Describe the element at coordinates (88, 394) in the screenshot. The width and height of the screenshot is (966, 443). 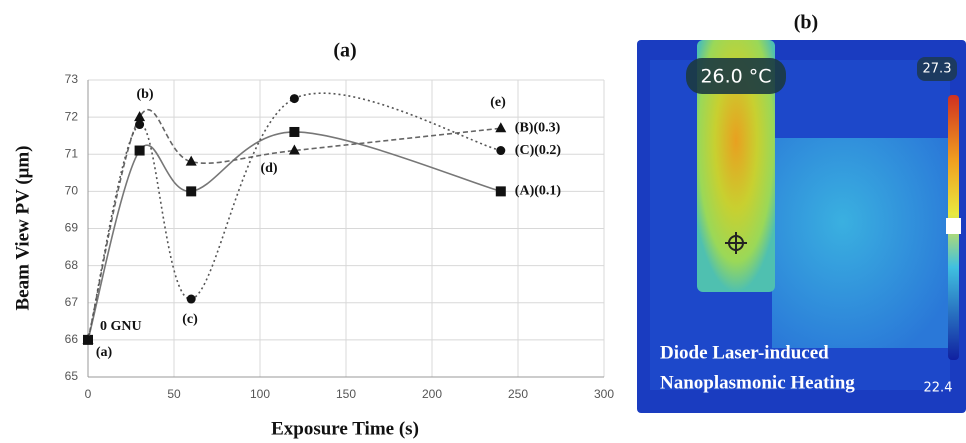
I see `x-tick-label: 0` at that location.